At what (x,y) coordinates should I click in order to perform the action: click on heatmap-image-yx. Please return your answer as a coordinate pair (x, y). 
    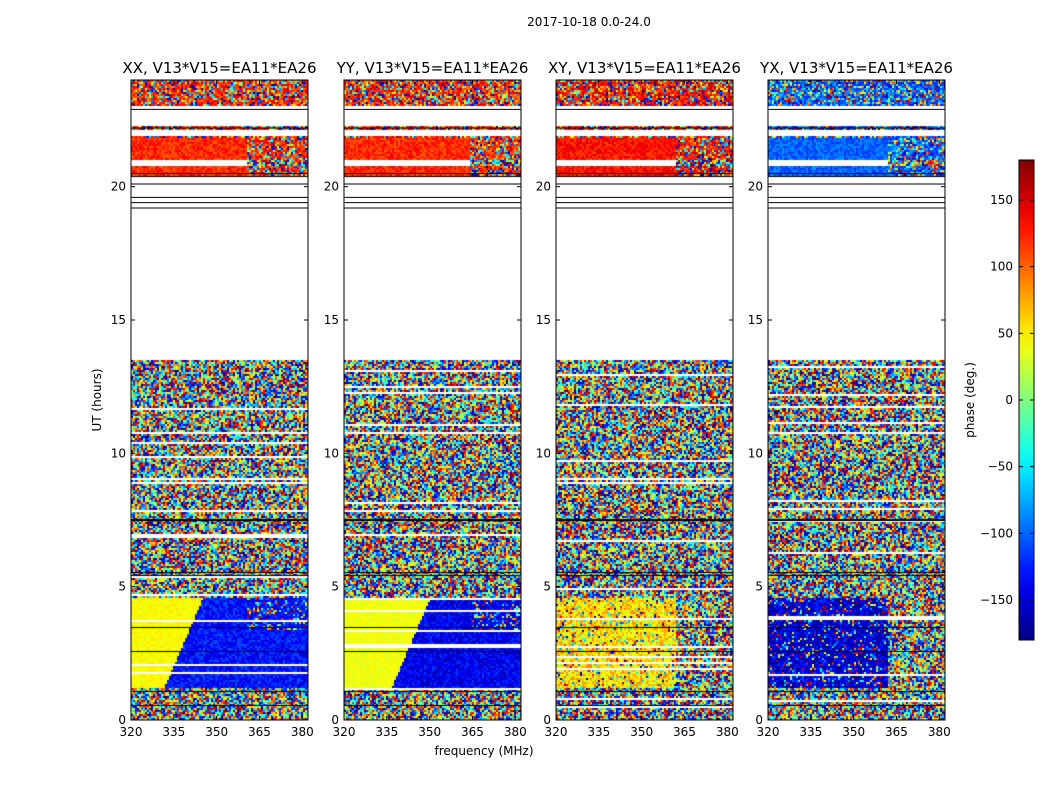
    Looking at the image, I should click on (856, 400).